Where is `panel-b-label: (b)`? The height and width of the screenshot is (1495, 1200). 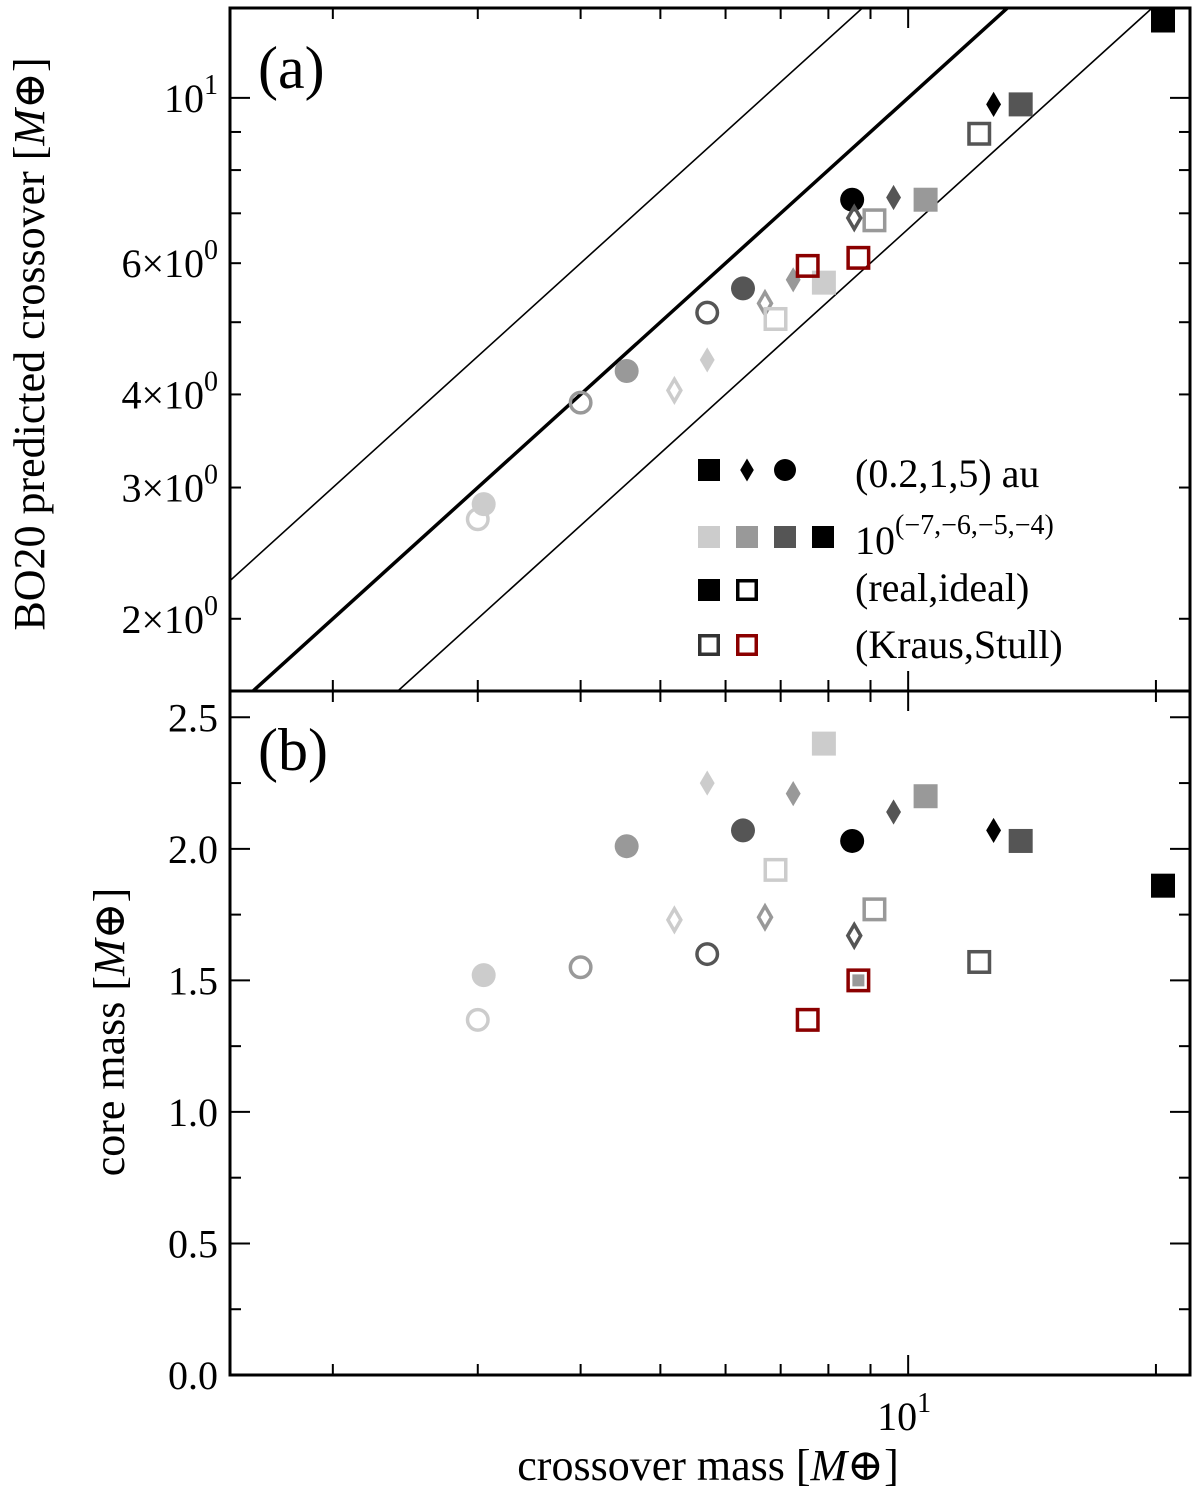 panel-b-label: (b) is located at coordinates (293, 750).